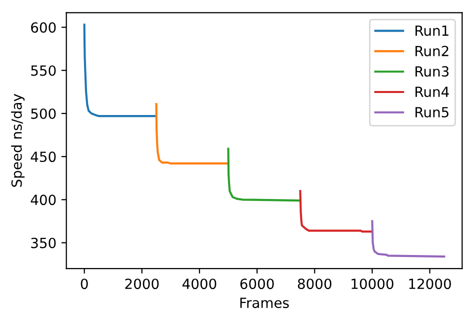  What do you see at coordinates (373, 284) in the screenshot?
I see `x-tick-label: 10000` at bounding box center [373, 284].